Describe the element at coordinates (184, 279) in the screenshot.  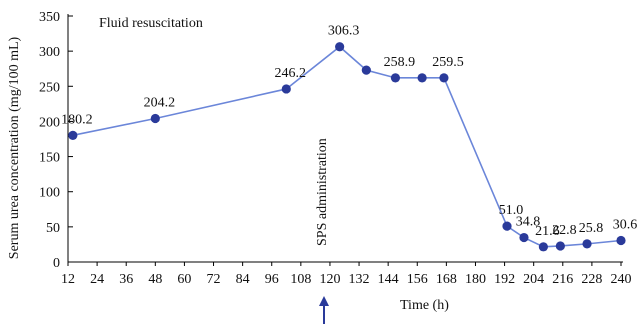
I see `x-tick-label: 60` at that location.